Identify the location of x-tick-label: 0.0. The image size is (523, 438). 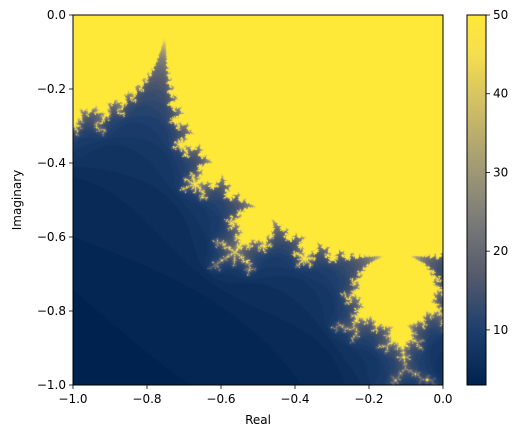
(442, 399).